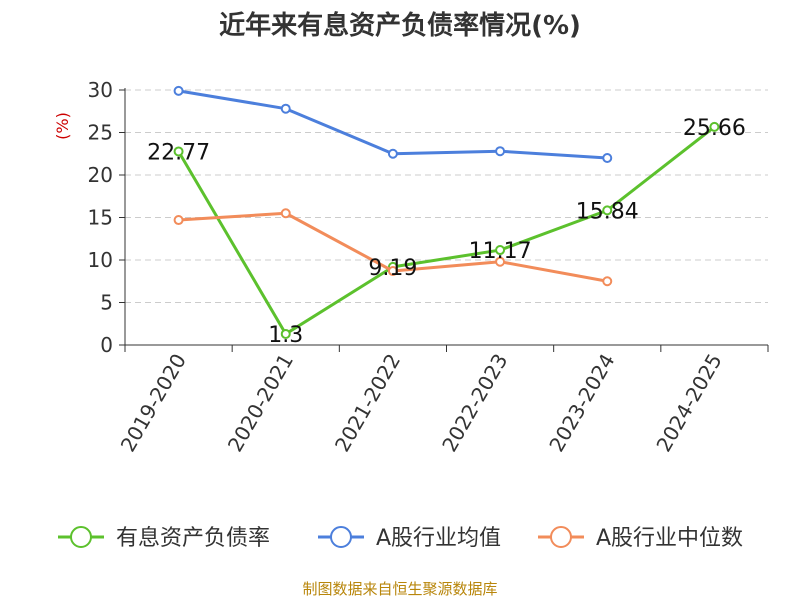 Image resolution: width=800 pixels, height=600 pixels. Describe the element at coordinates (153, 403) in the screenshot. I see `x-tick-label: 2019-2020` at that location.